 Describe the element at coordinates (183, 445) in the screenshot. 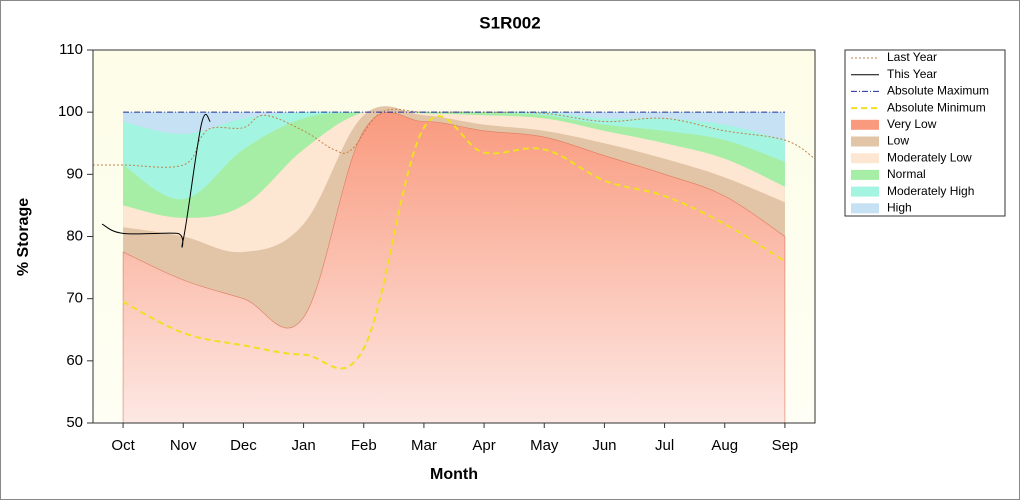

I see `x-tick-label: Nov` at that location.